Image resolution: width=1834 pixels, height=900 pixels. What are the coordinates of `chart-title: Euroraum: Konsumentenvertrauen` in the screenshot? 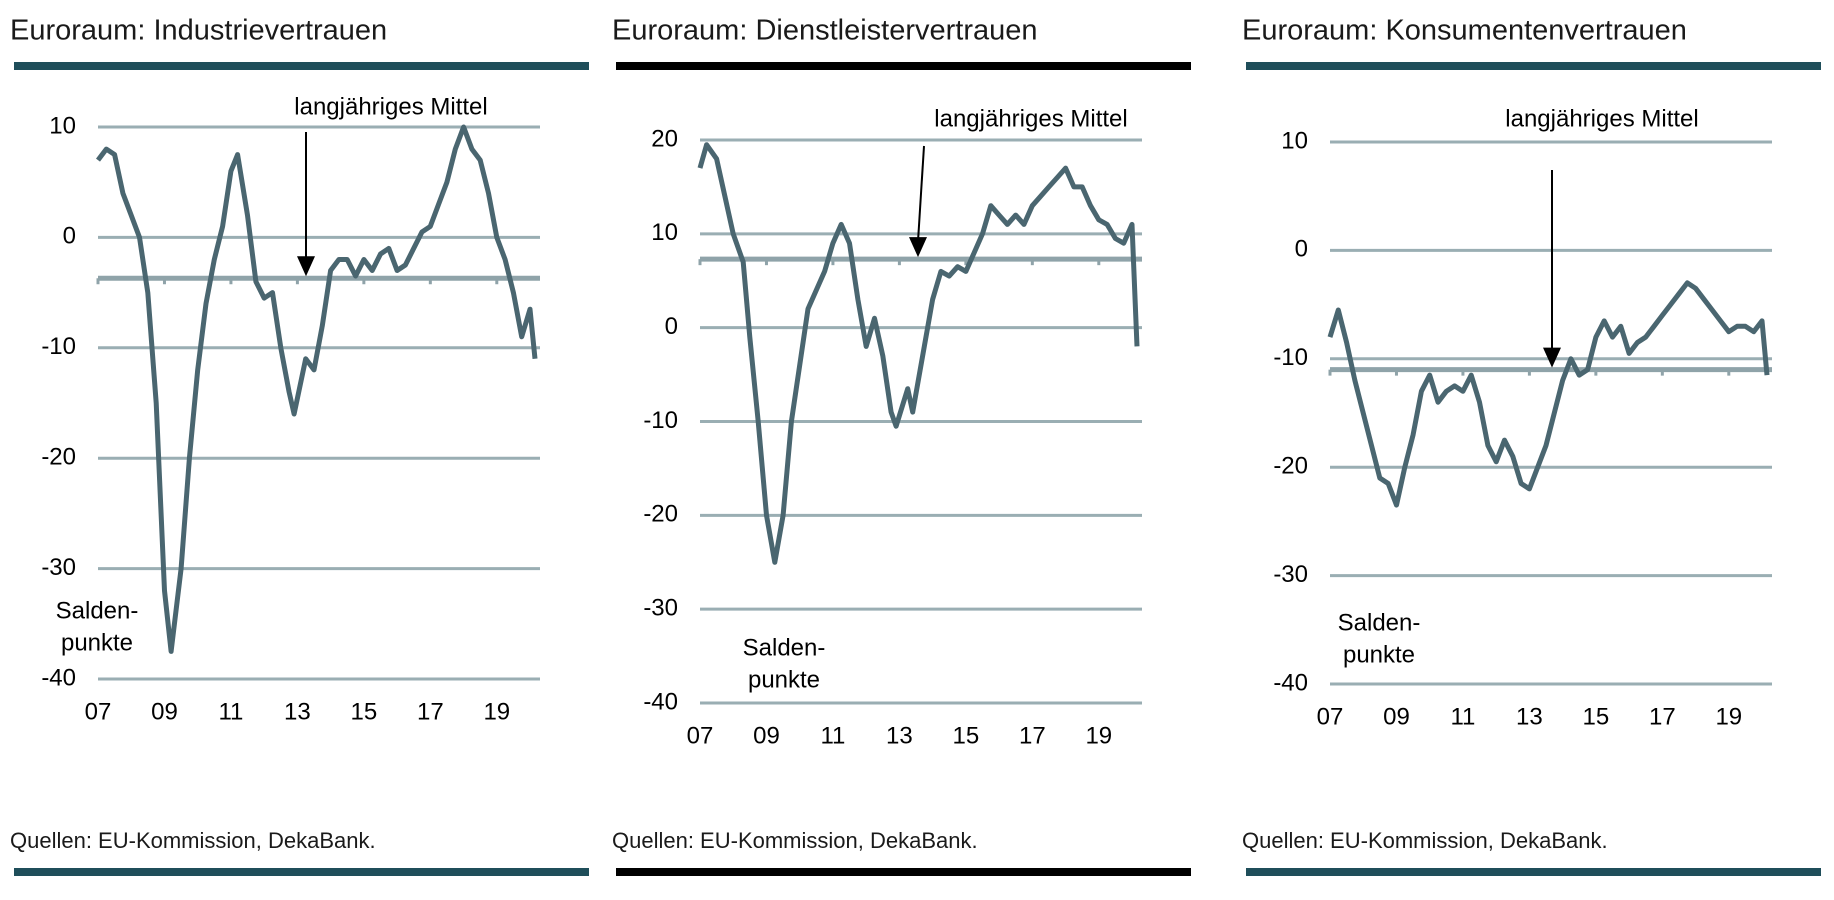 It's located at (1464, 31).